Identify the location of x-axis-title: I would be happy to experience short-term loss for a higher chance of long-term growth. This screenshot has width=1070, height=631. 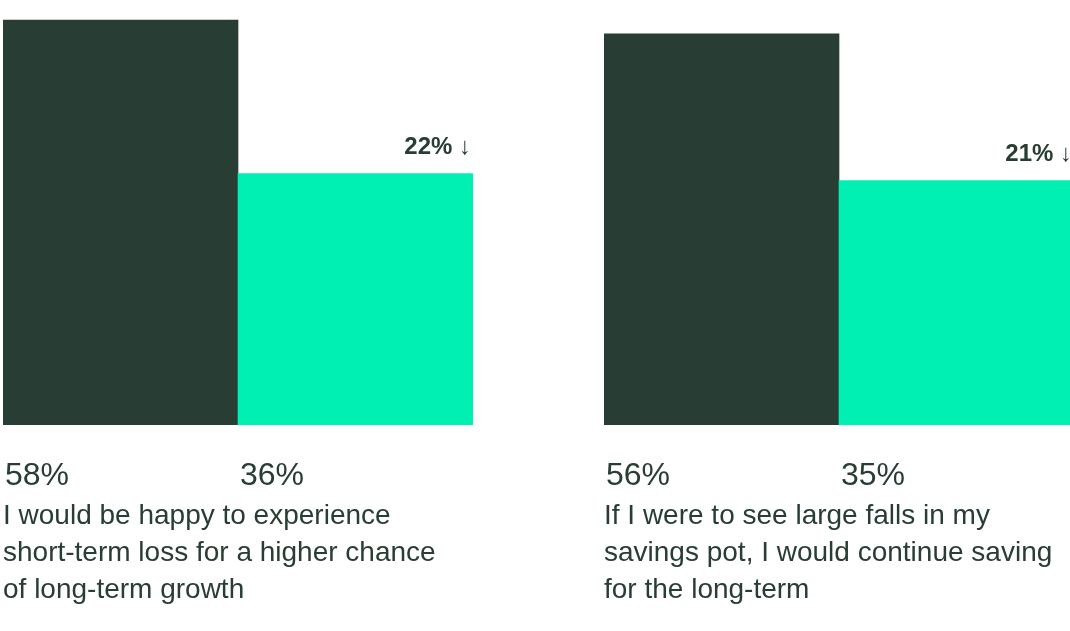
(220, 552).